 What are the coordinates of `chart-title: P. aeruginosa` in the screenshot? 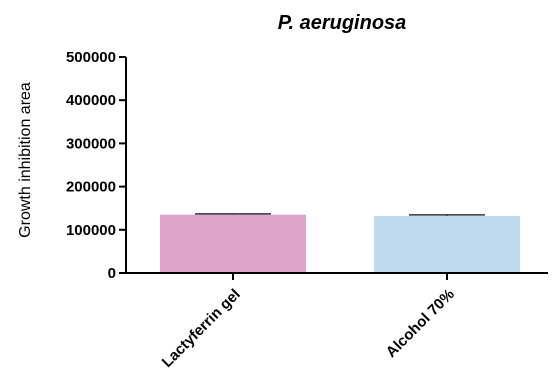 It's located at (342, 23).